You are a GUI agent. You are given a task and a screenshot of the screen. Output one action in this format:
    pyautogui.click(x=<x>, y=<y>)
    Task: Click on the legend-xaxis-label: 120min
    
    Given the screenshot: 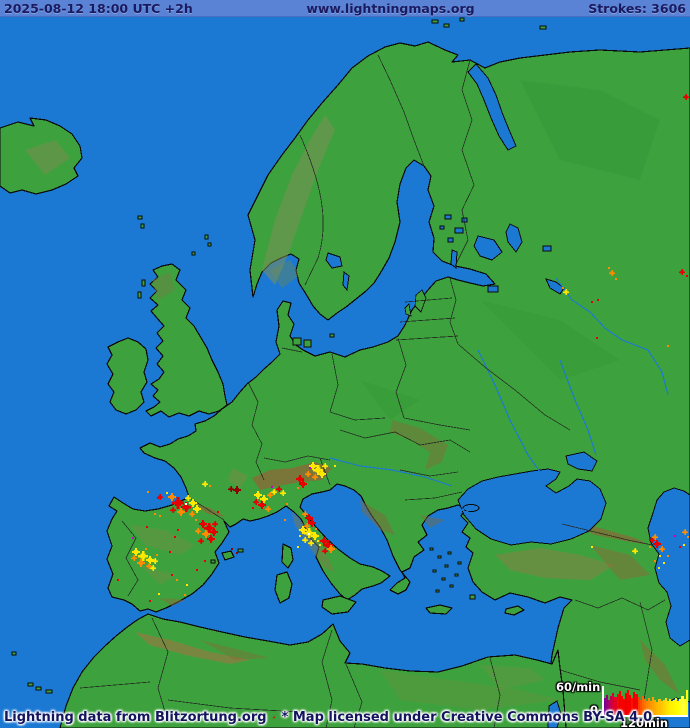 What is the action you would take?
    pyautogui.click(x=644, y=722)
    